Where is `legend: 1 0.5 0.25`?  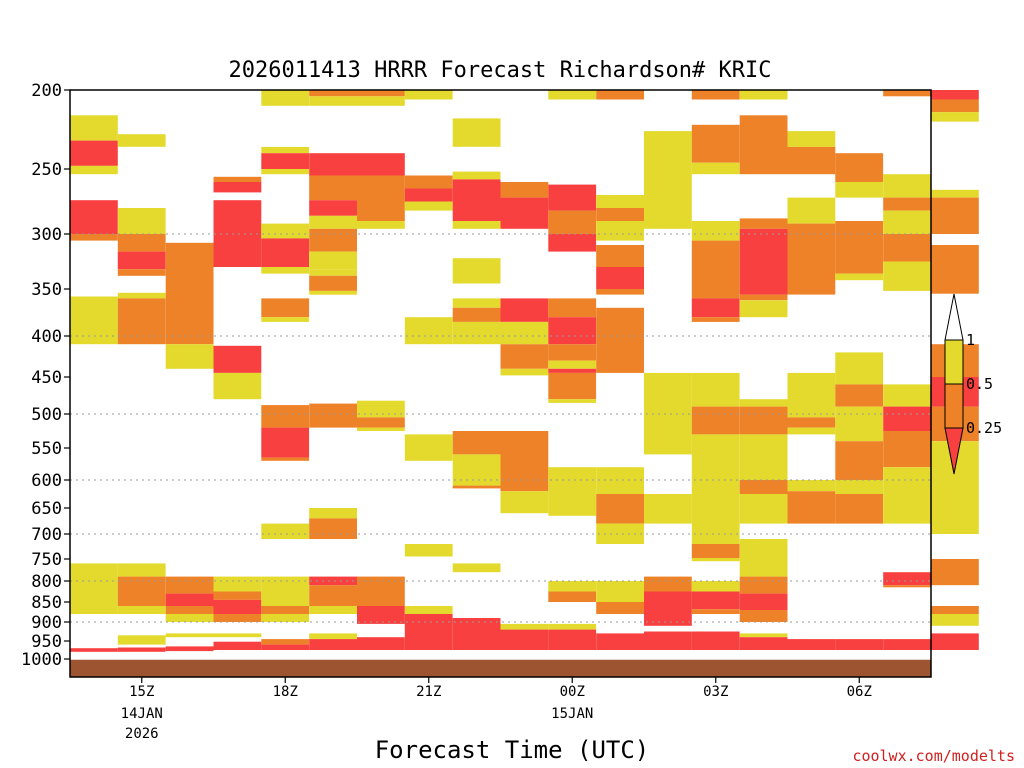
legend: 1 0.5 0.25 is located at coordinates (973, 384).